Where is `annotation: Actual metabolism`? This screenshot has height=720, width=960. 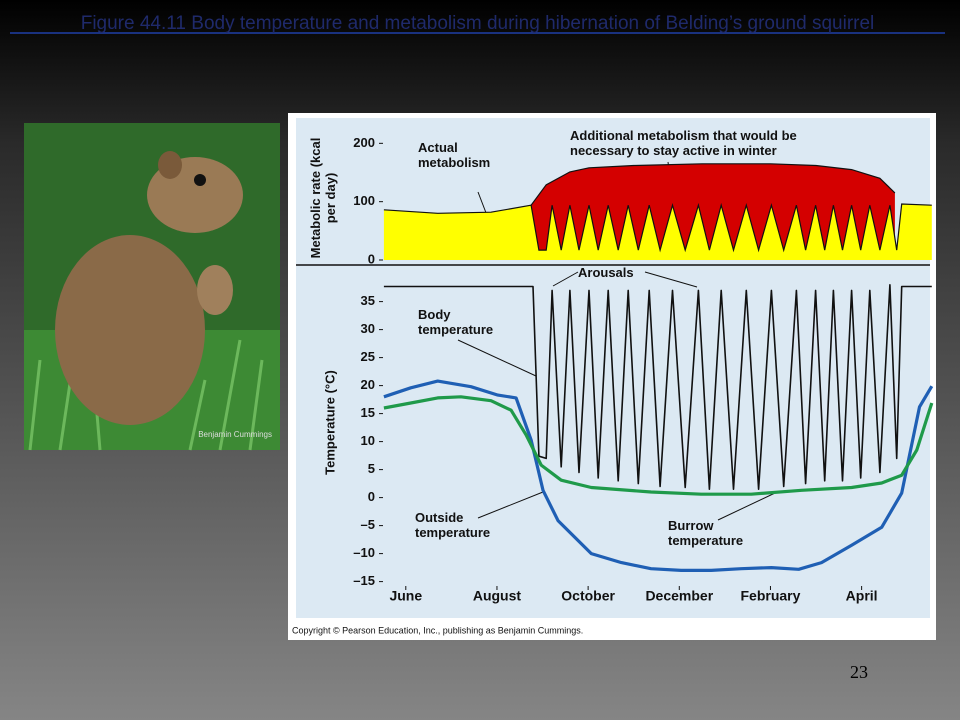
annotation: Actual metabolism is located at coordinates (454, 155).